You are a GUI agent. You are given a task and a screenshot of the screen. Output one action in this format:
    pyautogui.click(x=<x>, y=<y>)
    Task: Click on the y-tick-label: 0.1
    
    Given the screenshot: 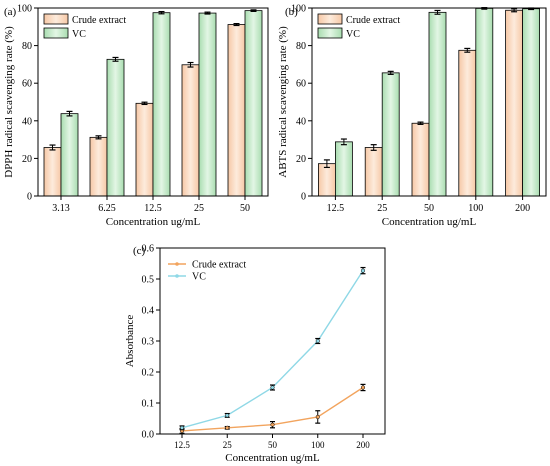 What is the action you would take?
    pyautogui.click(x=148, y=404)
    